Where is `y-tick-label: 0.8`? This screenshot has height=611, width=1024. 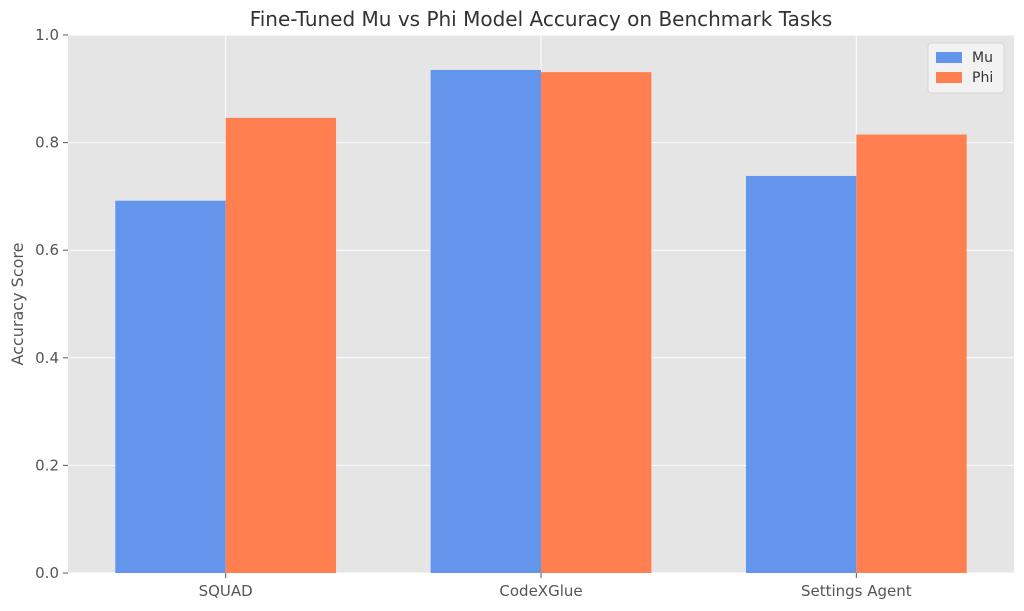
y-tick-label: 0.8 is located at coordinates (47, 143).